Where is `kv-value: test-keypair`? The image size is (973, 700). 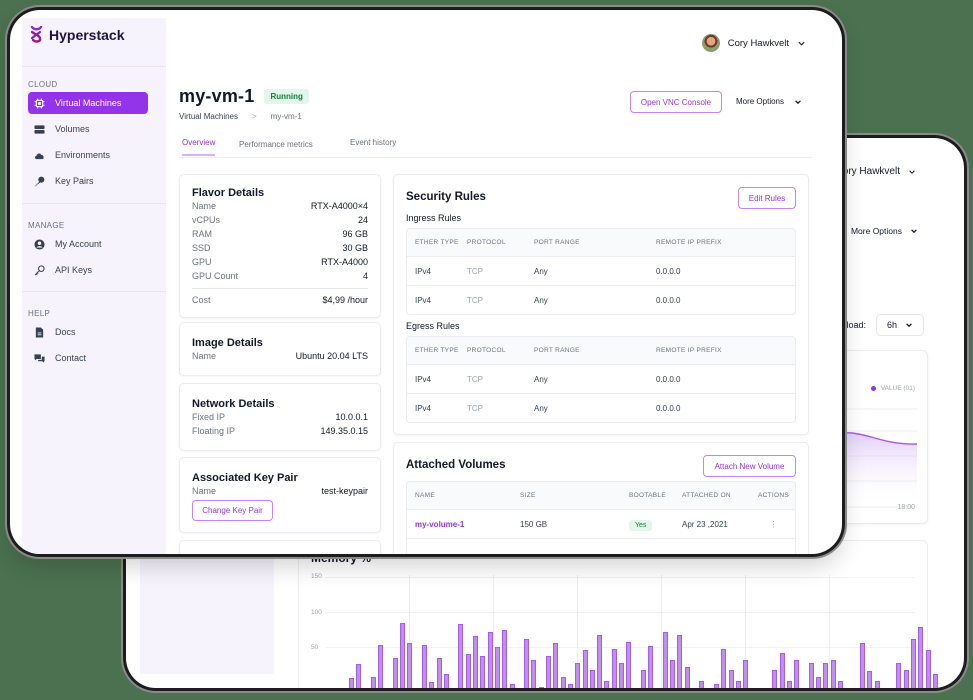 kv-value: test-keypair is located at coordinates (344, 491).